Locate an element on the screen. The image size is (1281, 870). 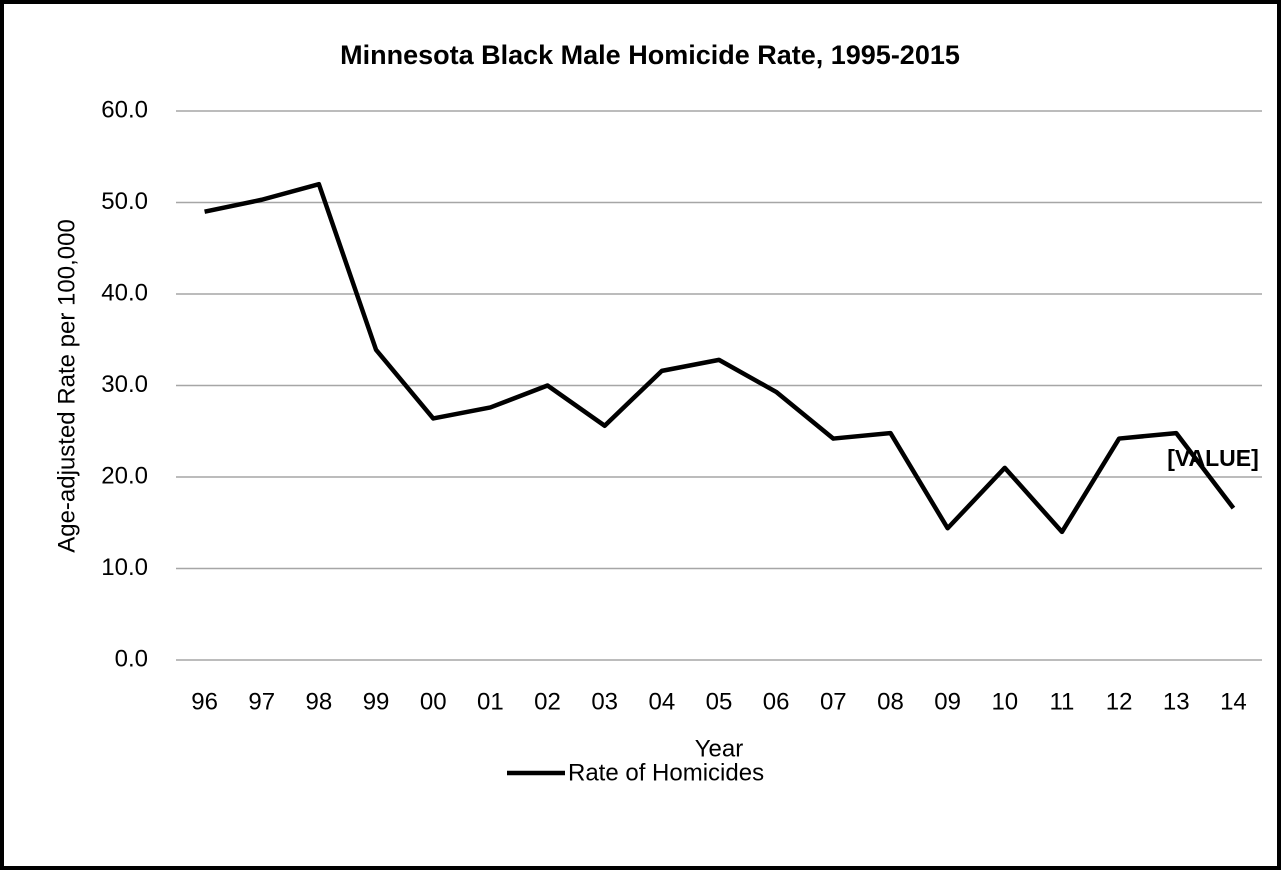
x-tick-label: 00 is located at coordinates (433, 701).